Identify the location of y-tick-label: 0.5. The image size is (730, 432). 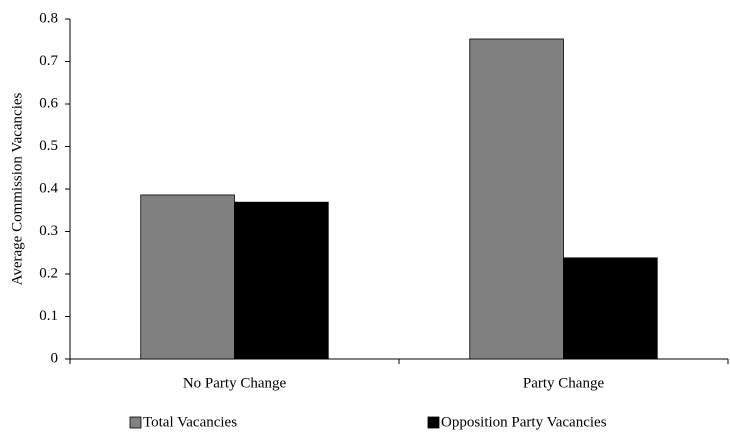
(48, 146).